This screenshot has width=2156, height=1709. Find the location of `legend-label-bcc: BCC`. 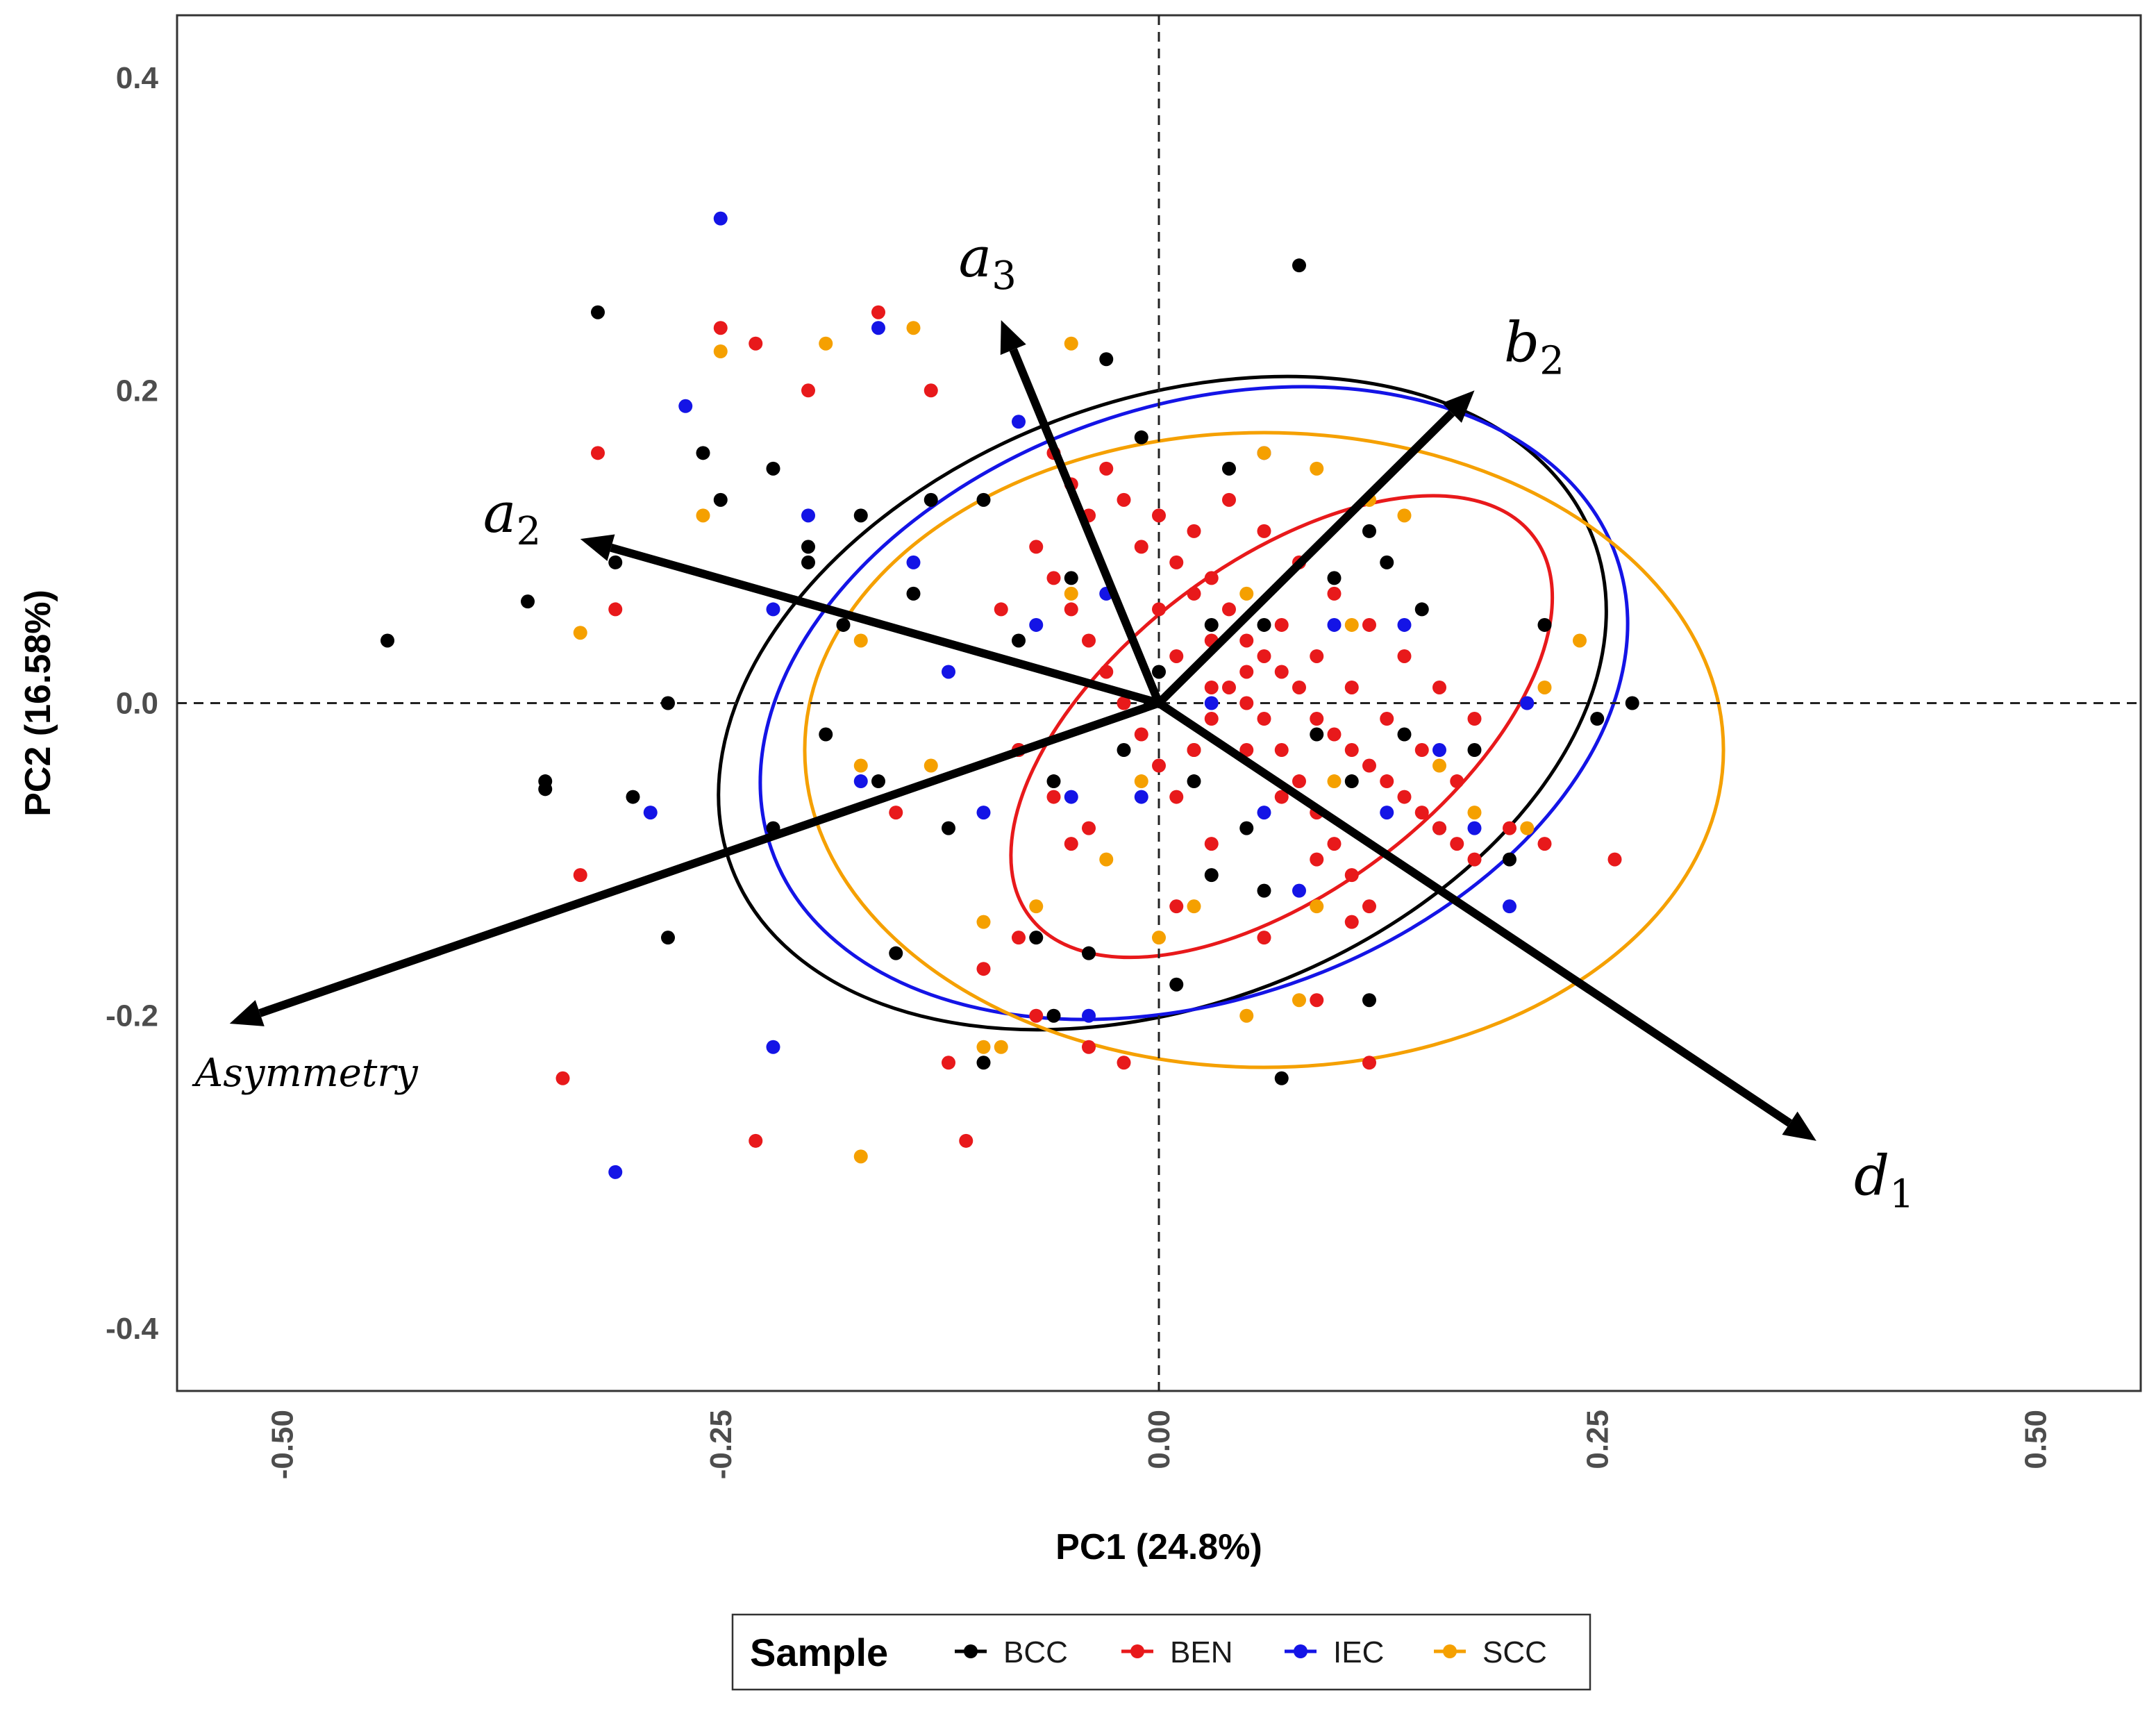

legend-label-bcc: BCC is located at coordinates (1035, 1652).